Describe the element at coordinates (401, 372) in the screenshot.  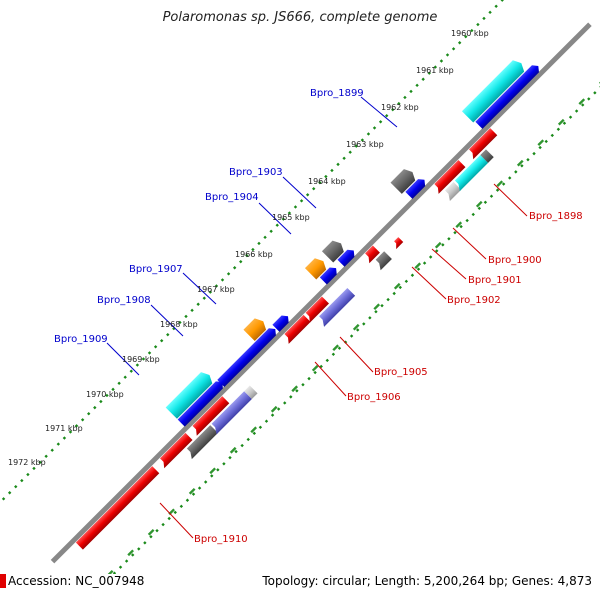
I see `gene-label-bpro-1905: Bpro_1905` at that location.